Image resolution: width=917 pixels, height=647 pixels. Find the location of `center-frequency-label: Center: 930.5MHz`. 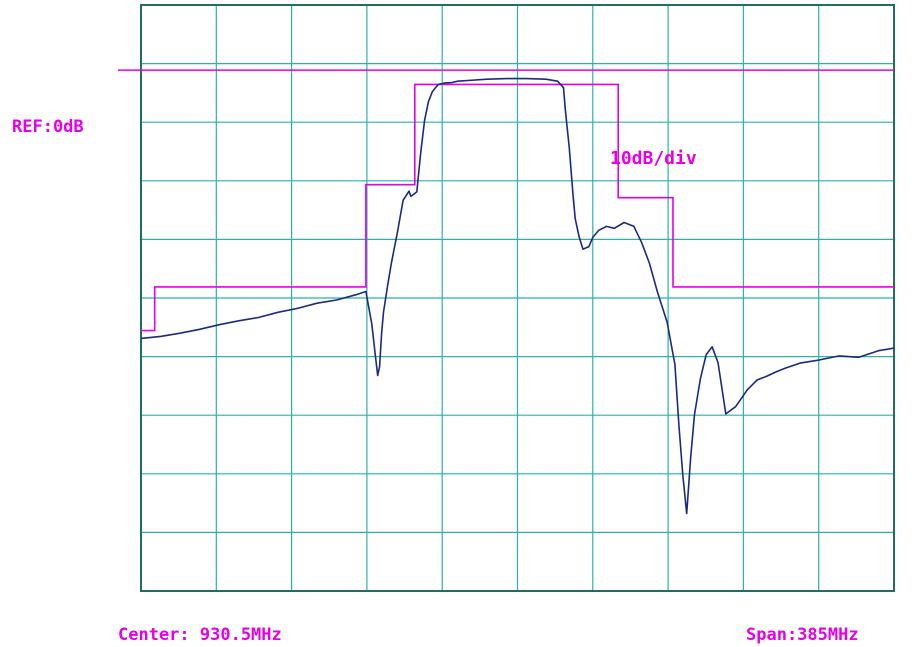

center-frequency-label: Center: 930.5MHz is located at coordinates (200, 635).